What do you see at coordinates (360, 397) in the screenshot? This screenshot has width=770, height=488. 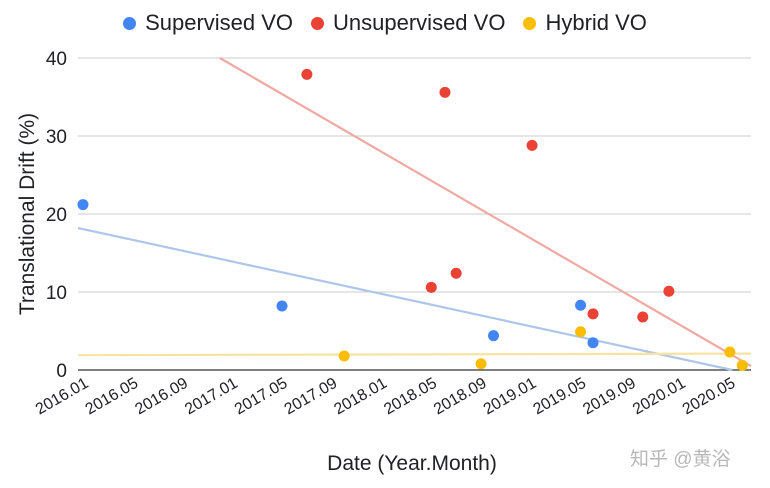 I see `x-tick-label: 2018.01` at bounding box center [360, 397].